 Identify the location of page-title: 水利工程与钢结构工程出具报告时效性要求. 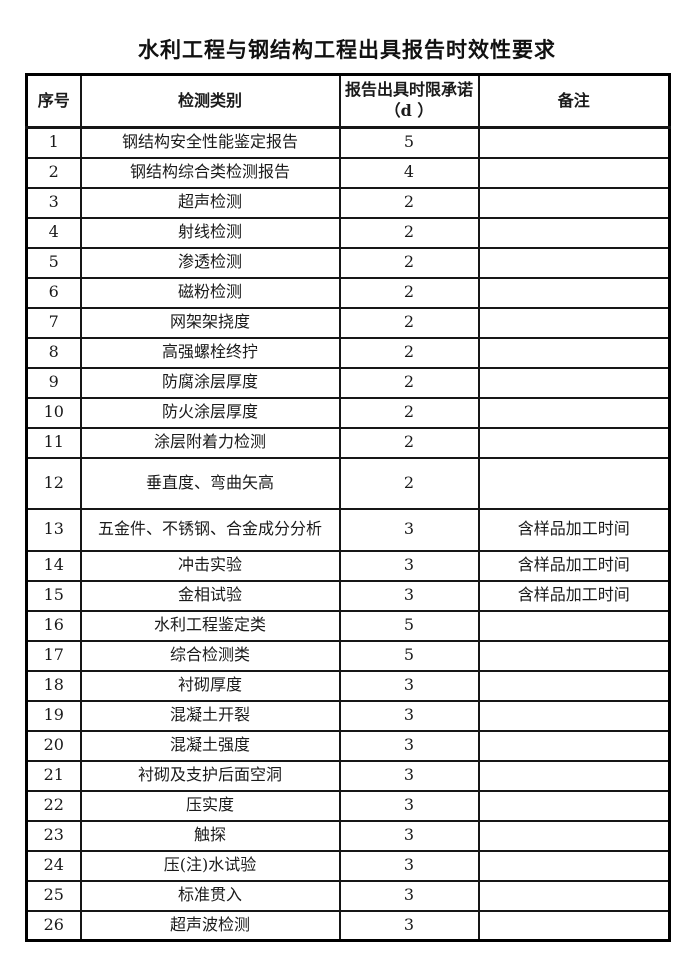
(347, 49).